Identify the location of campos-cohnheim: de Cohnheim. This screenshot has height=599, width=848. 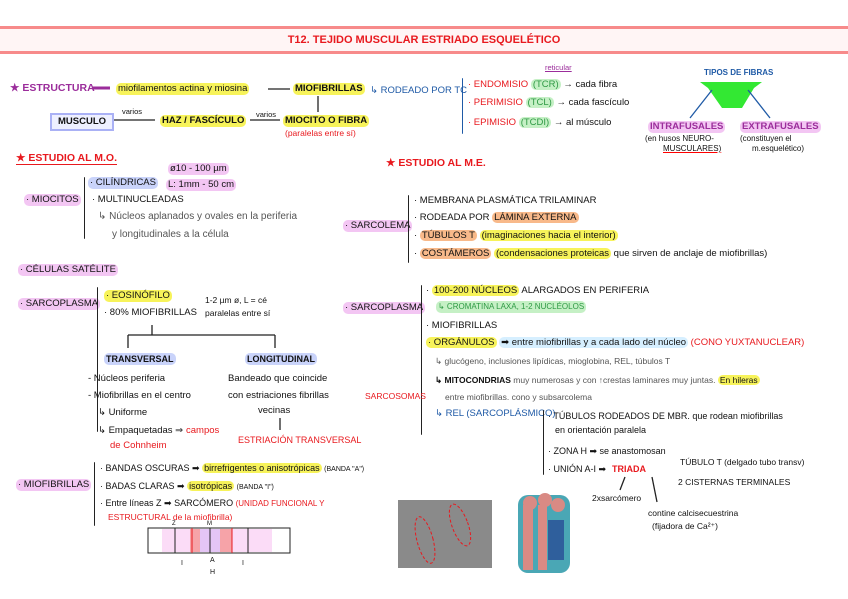
(138, 445).